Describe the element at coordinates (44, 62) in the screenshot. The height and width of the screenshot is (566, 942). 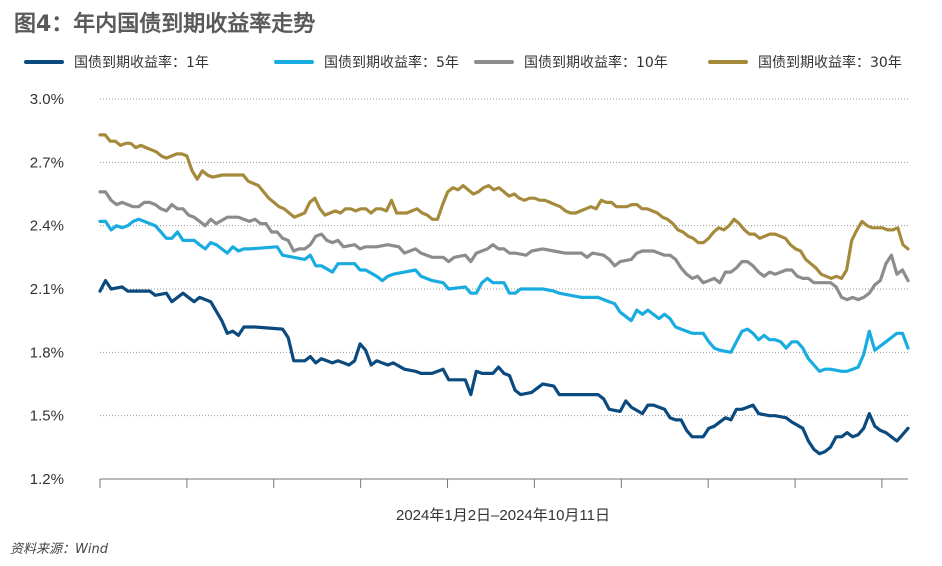
I see `legend-swatch-1y` at that location.